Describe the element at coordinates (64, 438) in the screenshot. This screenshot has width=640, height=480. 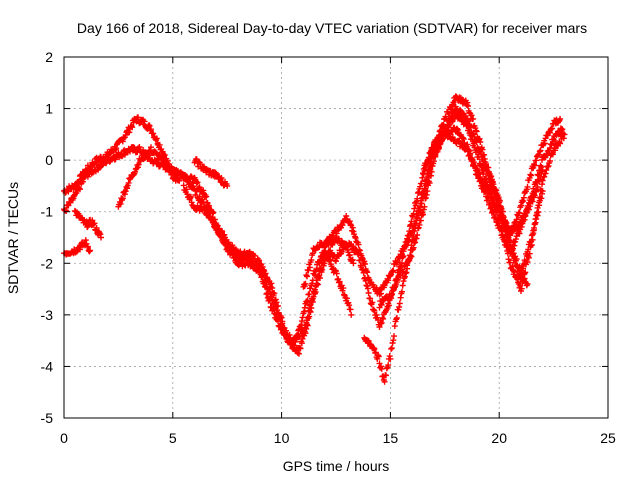
I see `x-tick-label: 0` at that location.